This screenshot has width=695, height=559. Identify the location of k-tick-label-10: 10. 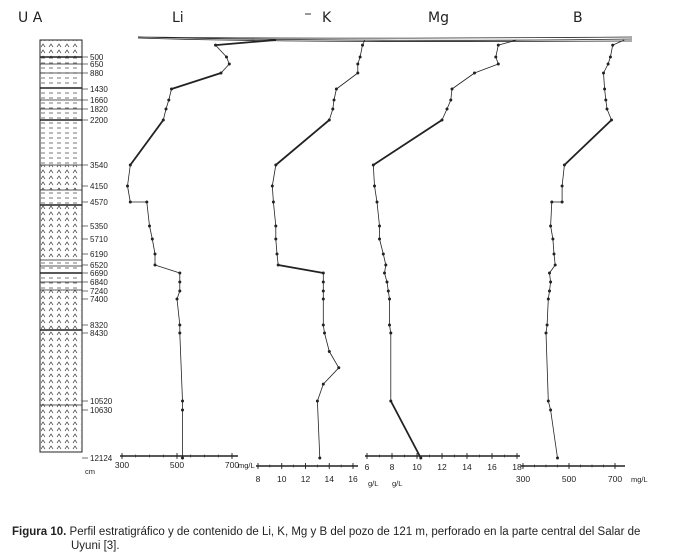
(282, 479).